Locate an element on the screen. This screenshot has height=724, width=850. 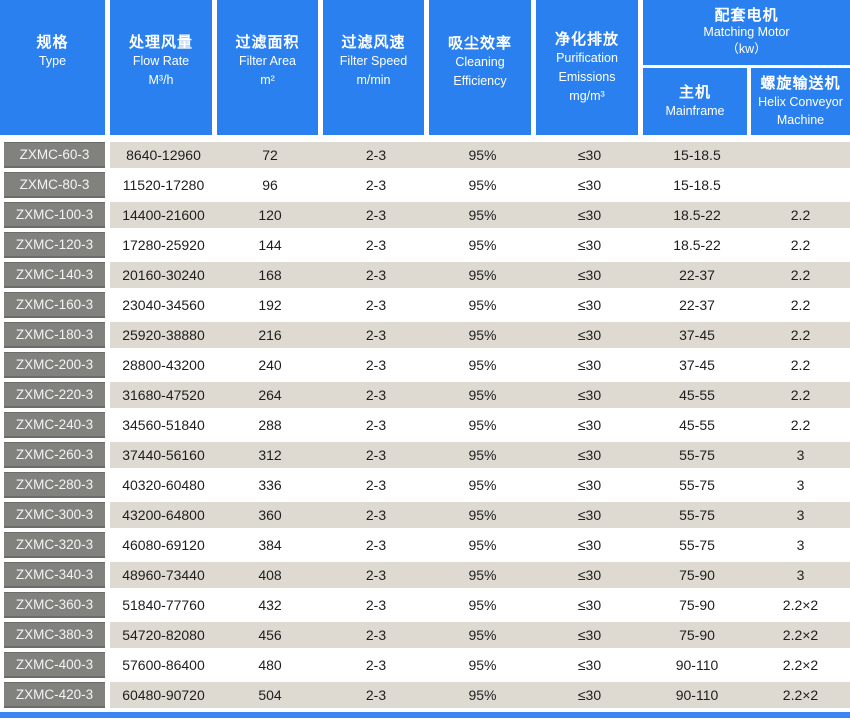
filter-area-cell: 408 is located at coordinates (270, 575).